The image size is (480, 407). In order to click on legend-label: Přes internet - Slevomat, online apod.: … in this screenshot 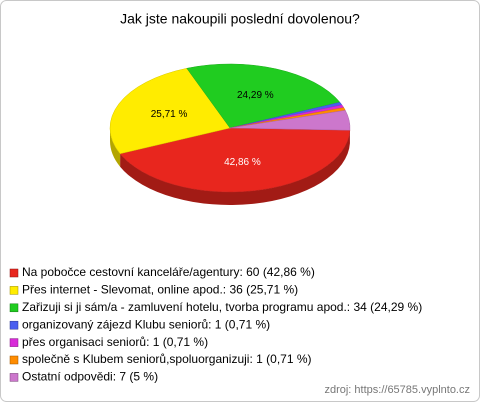, I will do `click(160, 290)`.